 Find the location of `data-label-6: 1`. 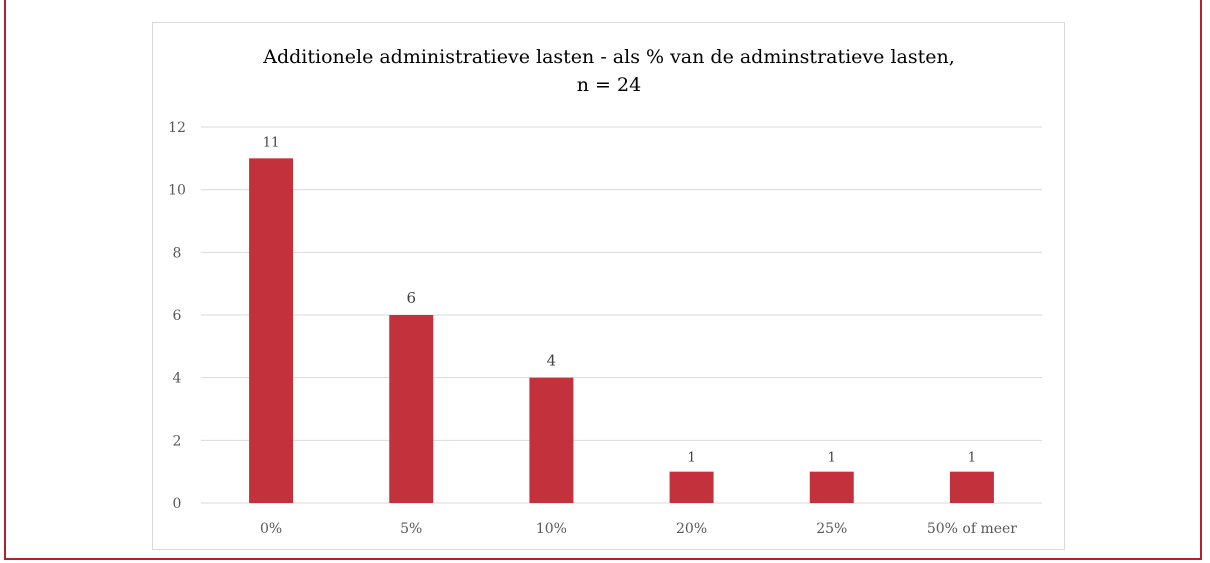

data-label-6: 1 is located at coordinates (972, 458).